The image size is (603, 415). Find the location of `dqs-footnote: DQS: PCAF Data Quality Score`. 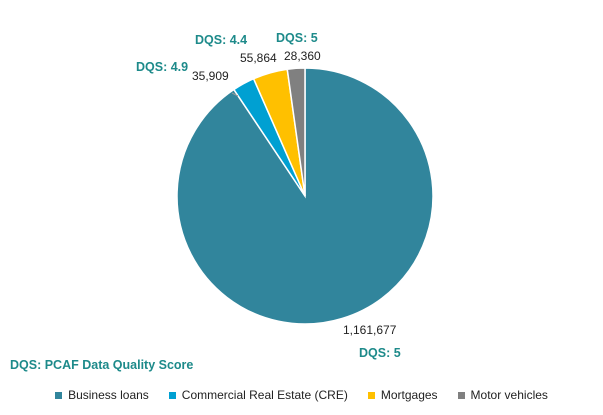

dqs-footnote: DQS: PCAF Data Quality Score is located at coordinates (102, 365).